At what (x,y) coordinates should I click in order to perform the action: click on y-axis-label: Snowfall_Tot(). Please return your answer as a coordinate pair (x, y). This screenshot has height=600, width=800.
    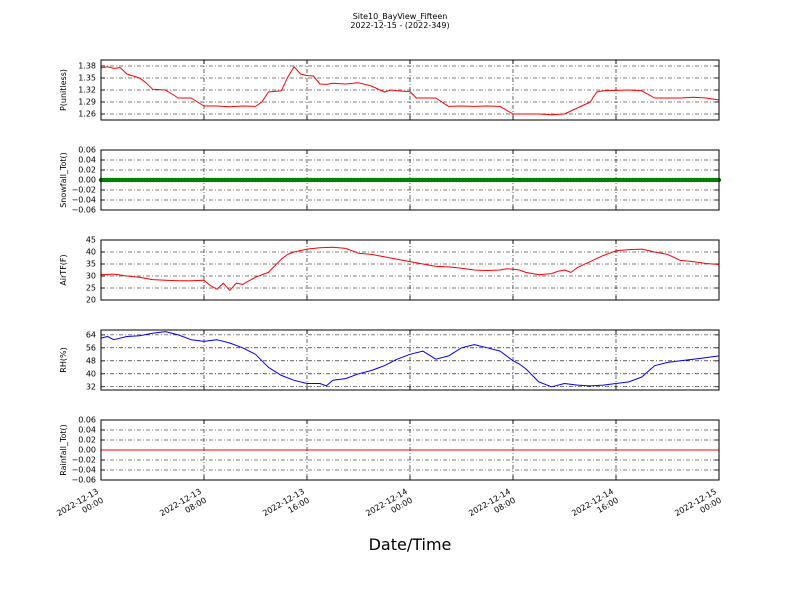
    Looking at the image, I should click on (63, 180).